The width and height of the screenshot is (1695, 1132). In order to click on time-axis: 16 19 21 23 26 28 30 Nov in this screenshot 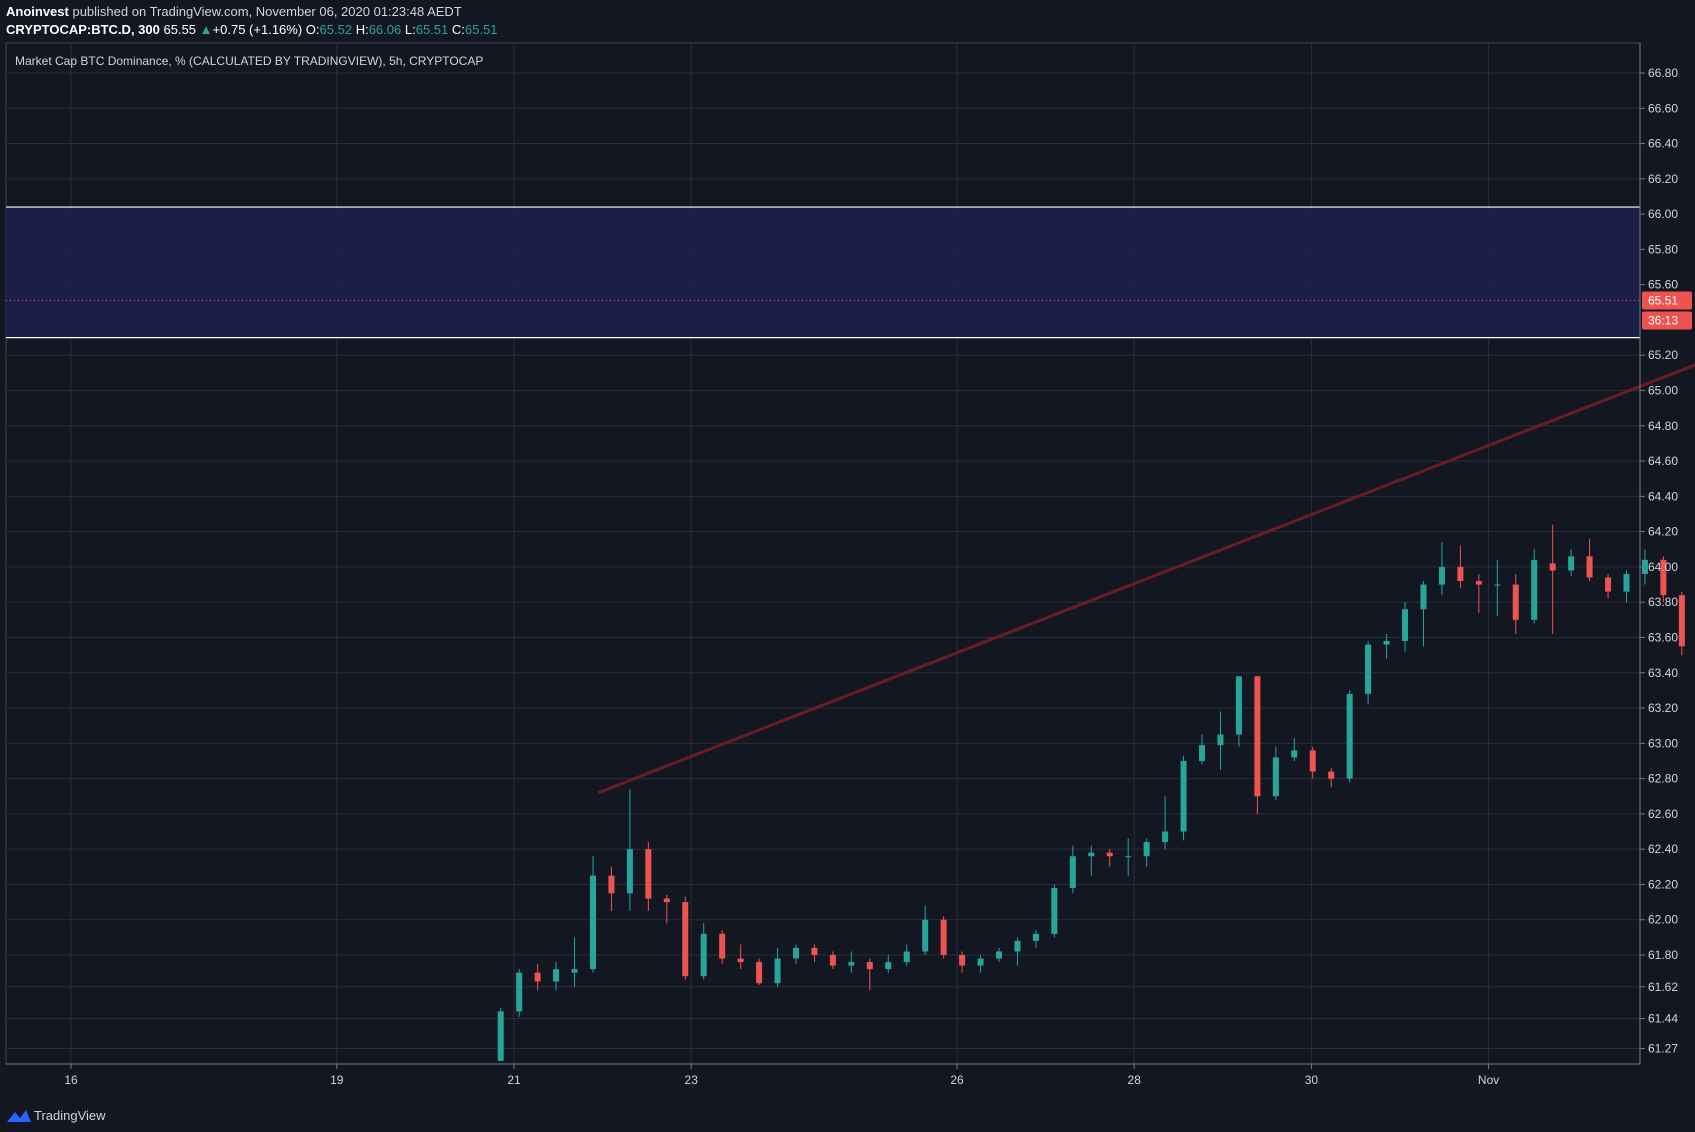, I will do `click(823, 1075)`.